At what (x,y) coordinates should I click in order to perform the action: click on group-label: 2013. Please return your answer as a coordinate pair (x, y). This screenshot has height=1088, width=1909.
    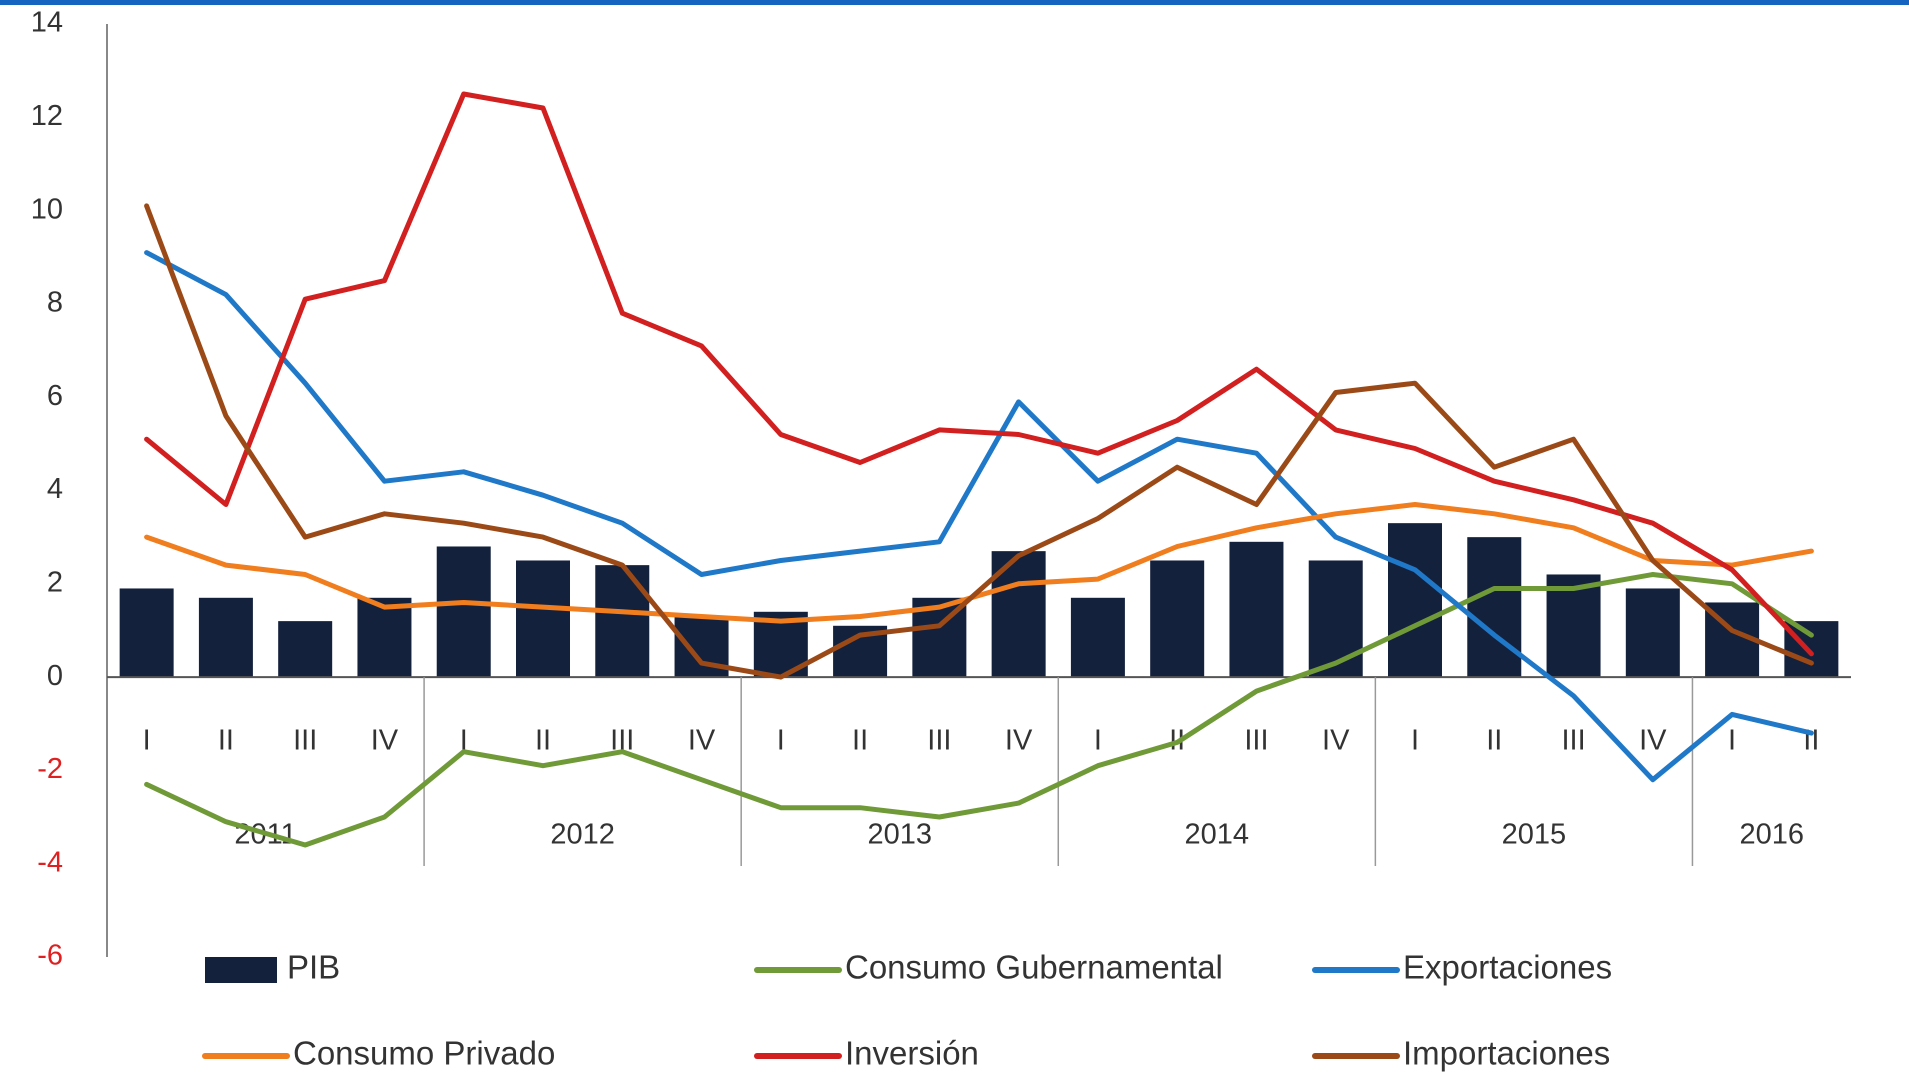
    Looking at the image, I should click on (899, 835).